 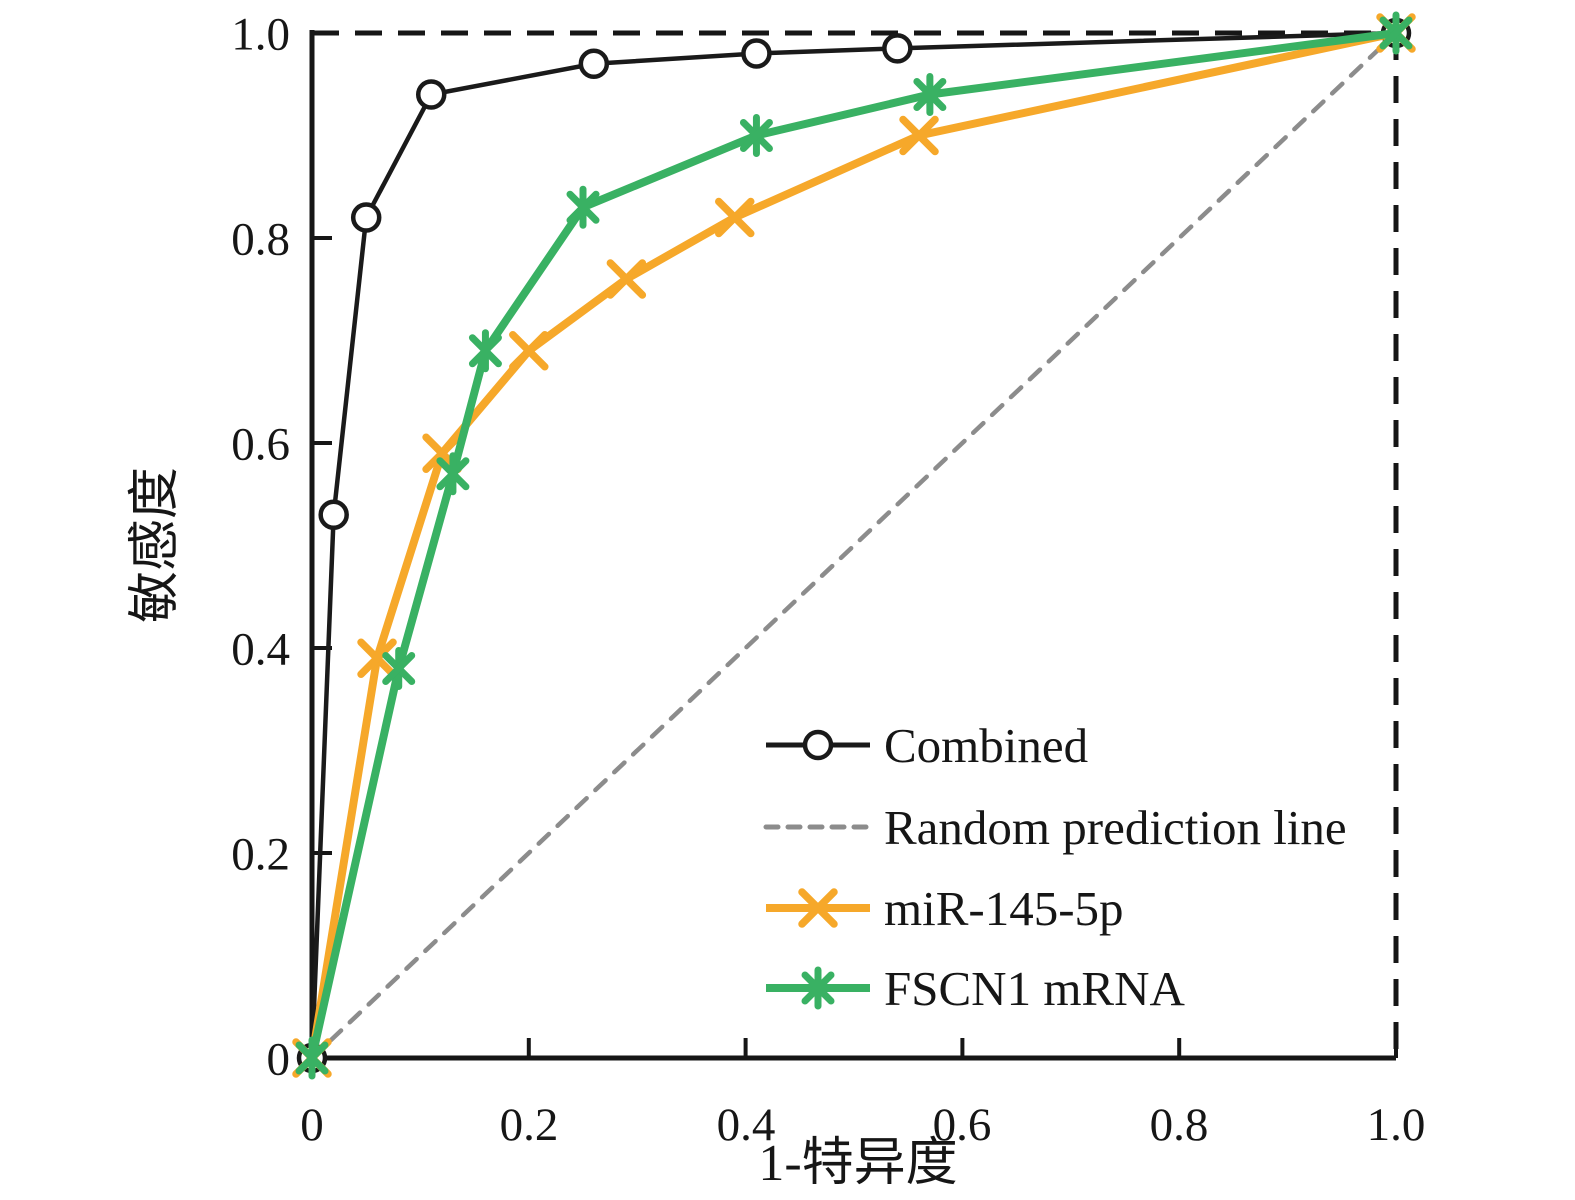 What do you see at coordinates (1179, 1125) in the screenshot?
I see `x-tick-label-0.8: 0.8` at bounding box center [1179, 1125].